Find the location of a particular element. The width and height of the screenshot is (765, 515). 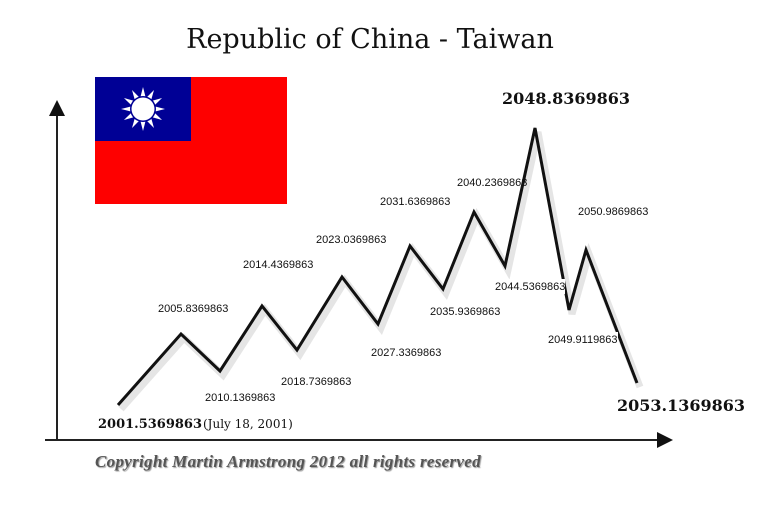

turning-point-label: 2014.4369863 is located at coordinates (278, 265).